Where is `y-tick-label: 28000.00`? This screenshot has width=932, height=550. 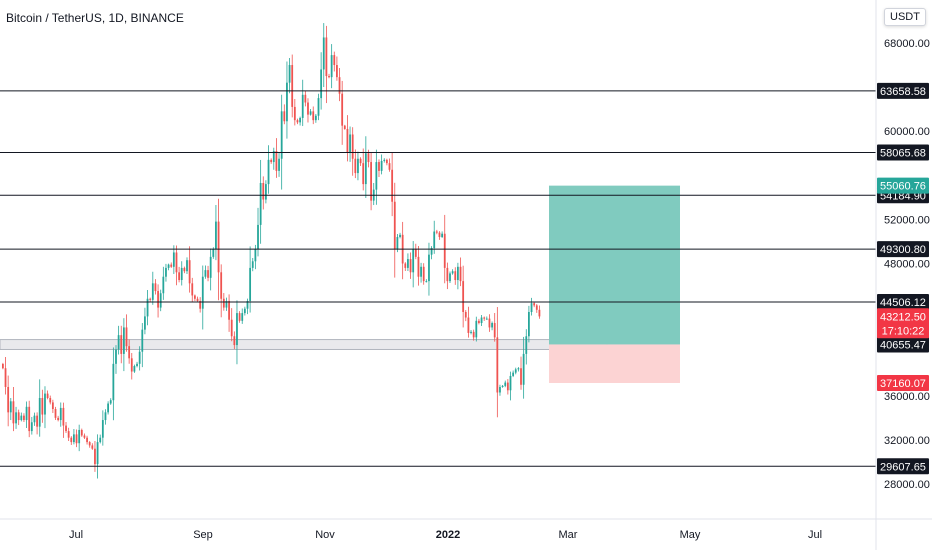 y-tick-label: 28000.00 is located at coordinates (907, 485).